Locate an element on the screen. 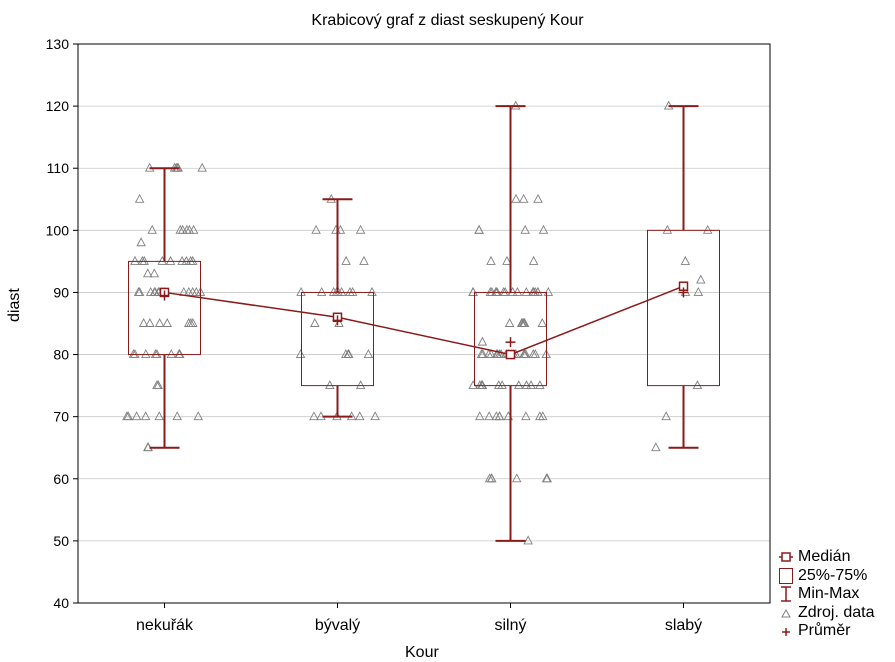 This screenshot has width=895, height=662. y-tick-label: 40 is located at coordinates (61, 603).